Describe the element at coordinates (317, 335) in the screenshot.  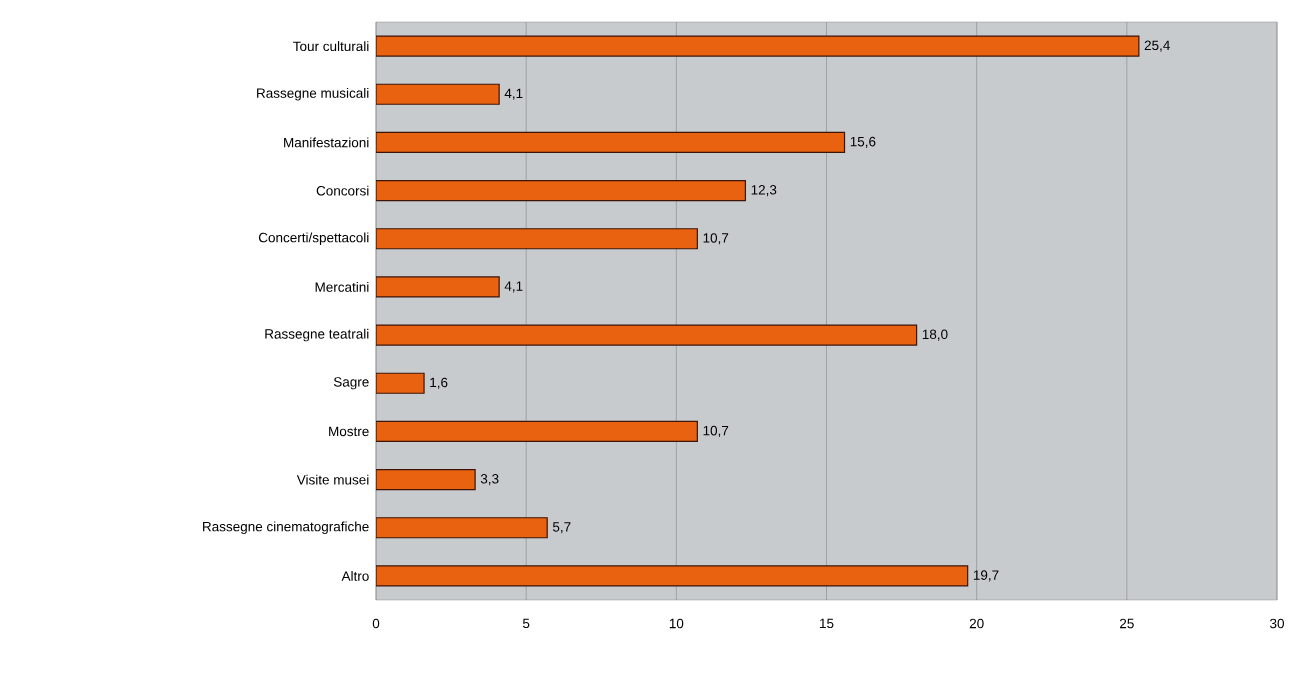
I see `y-tick-label: Rassegne teatrali` at that location.